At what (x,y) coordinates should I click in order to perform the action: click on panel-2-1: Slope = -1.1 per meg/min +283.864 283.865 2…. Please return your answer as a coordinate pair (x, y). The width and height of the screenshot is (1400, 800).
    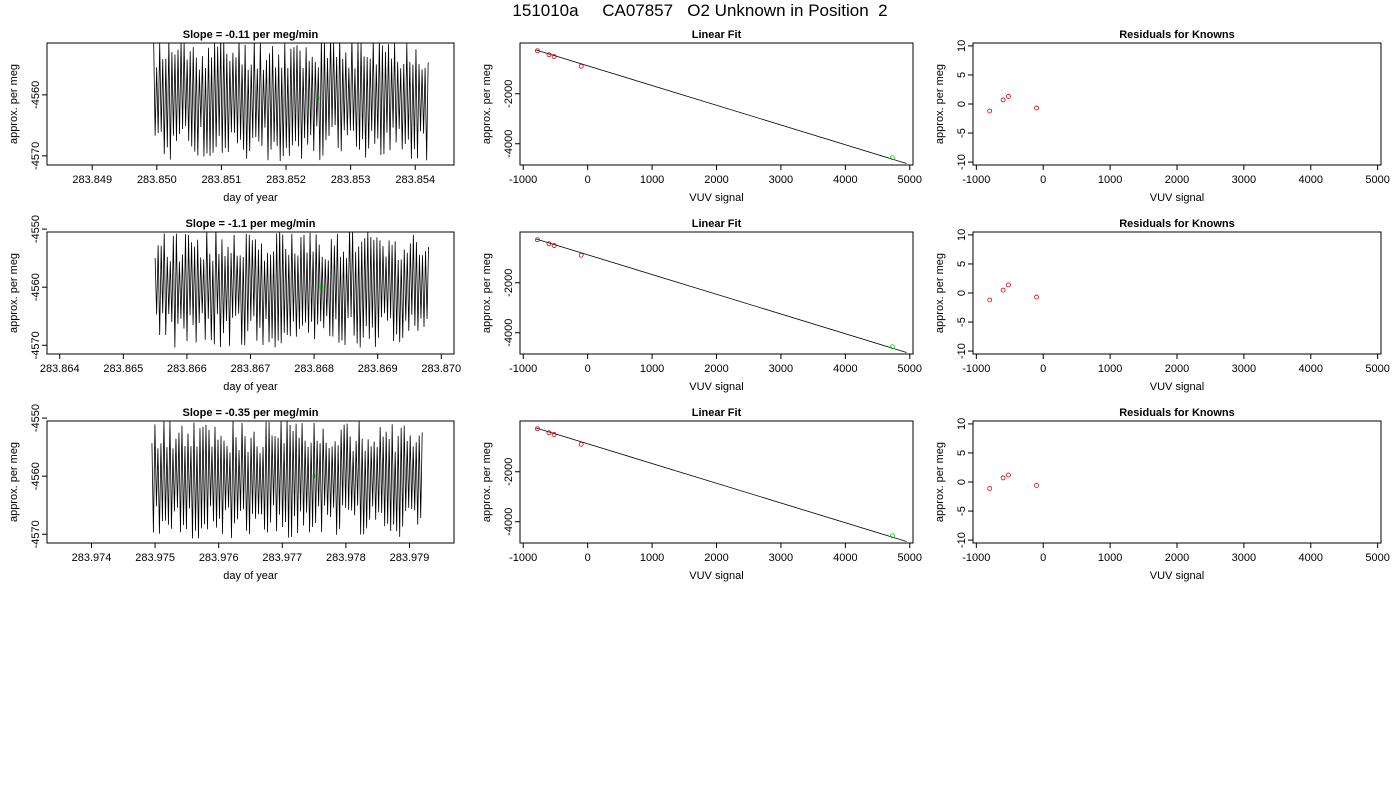
    Looking at the image, I should click on (234, 304).